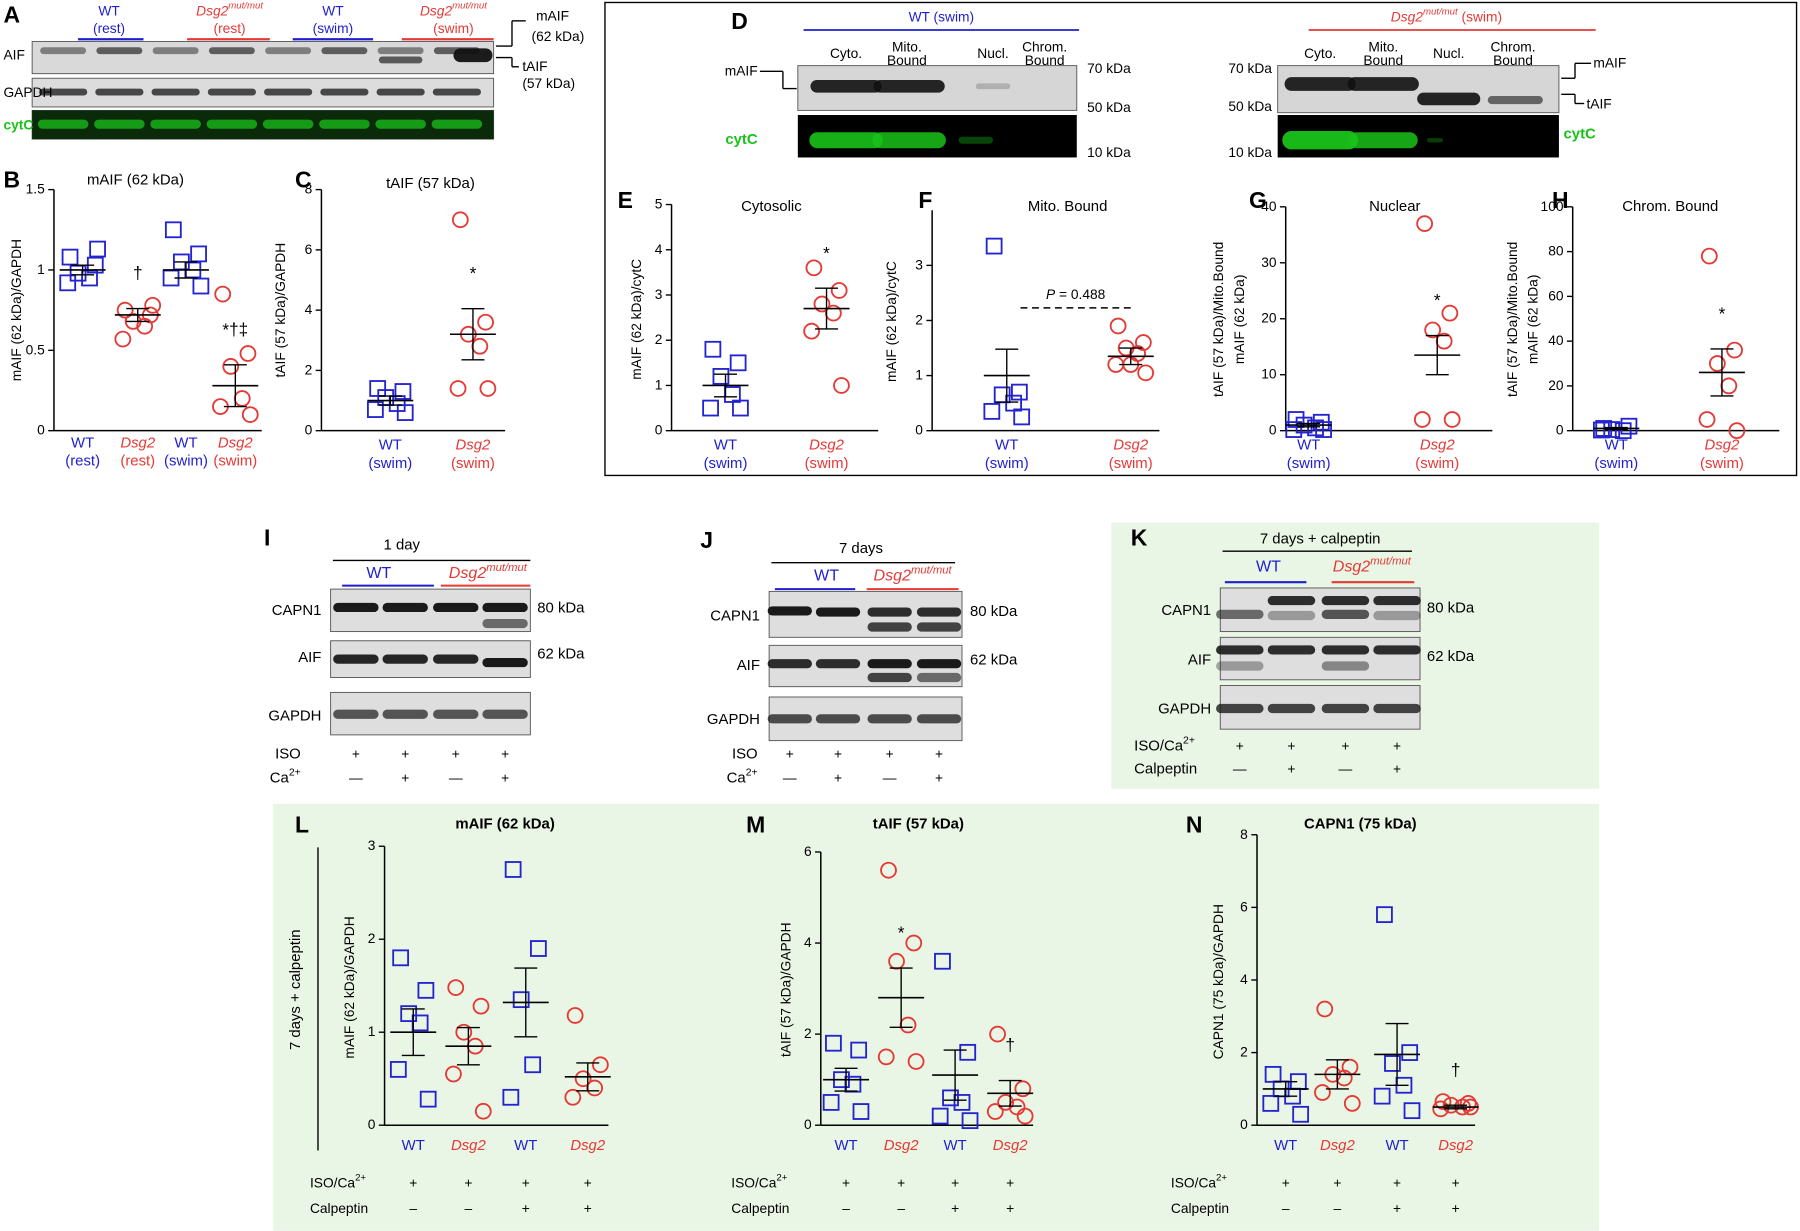  I want to click on lane-label: Chrom., so click(1512, 46).